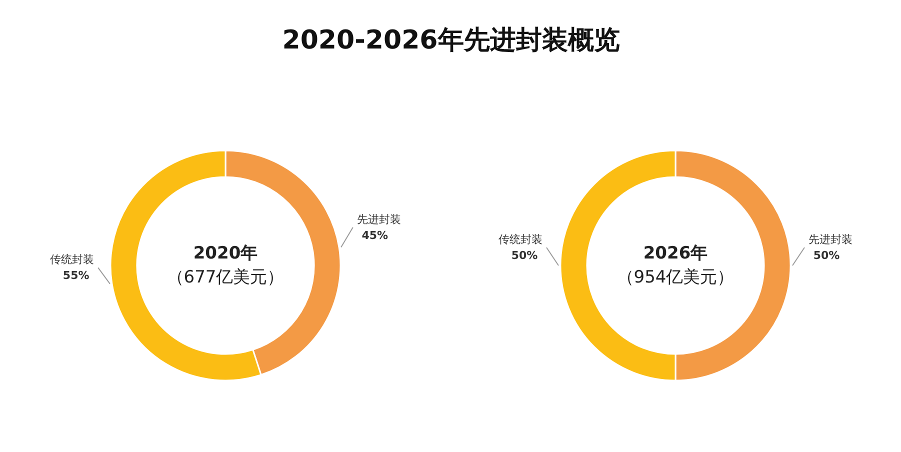  Describe the element at coordinates (225, 254) in the screenshot. I see `text: 2020年` at that location.